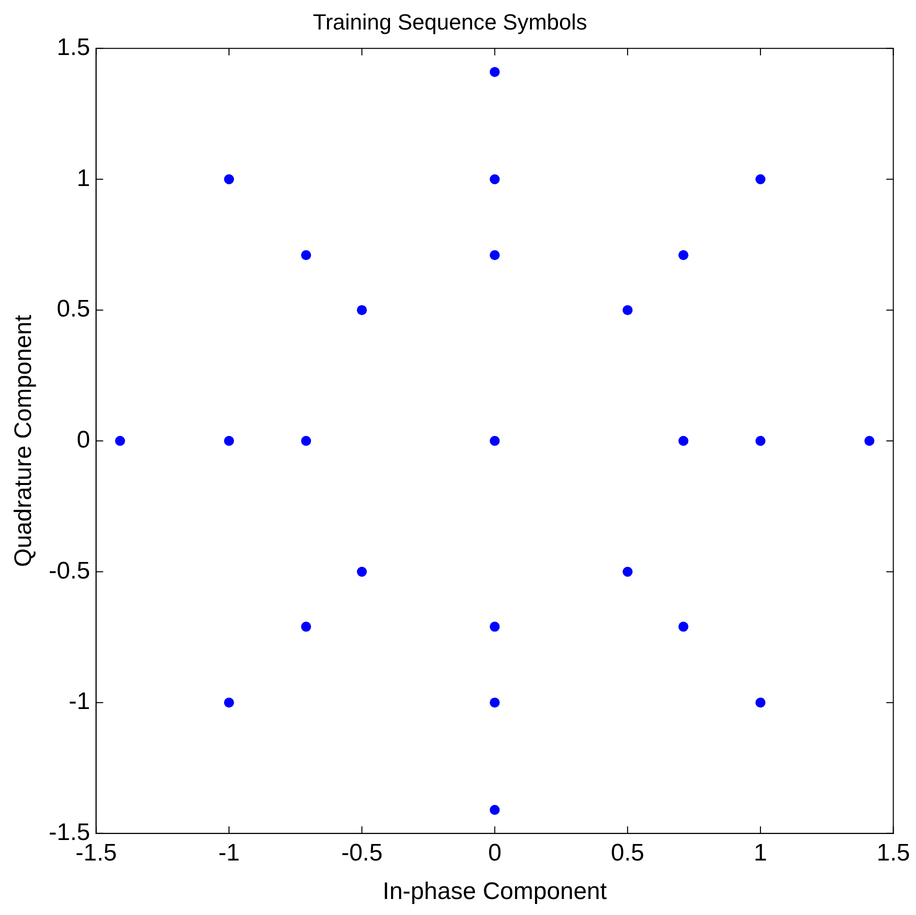 This screenshot has height=915, width=916. What do you see at coordinates (73, 309) in the screenshot?
I see `y-tick-label: 0.5` at bounding box center [73, 309].